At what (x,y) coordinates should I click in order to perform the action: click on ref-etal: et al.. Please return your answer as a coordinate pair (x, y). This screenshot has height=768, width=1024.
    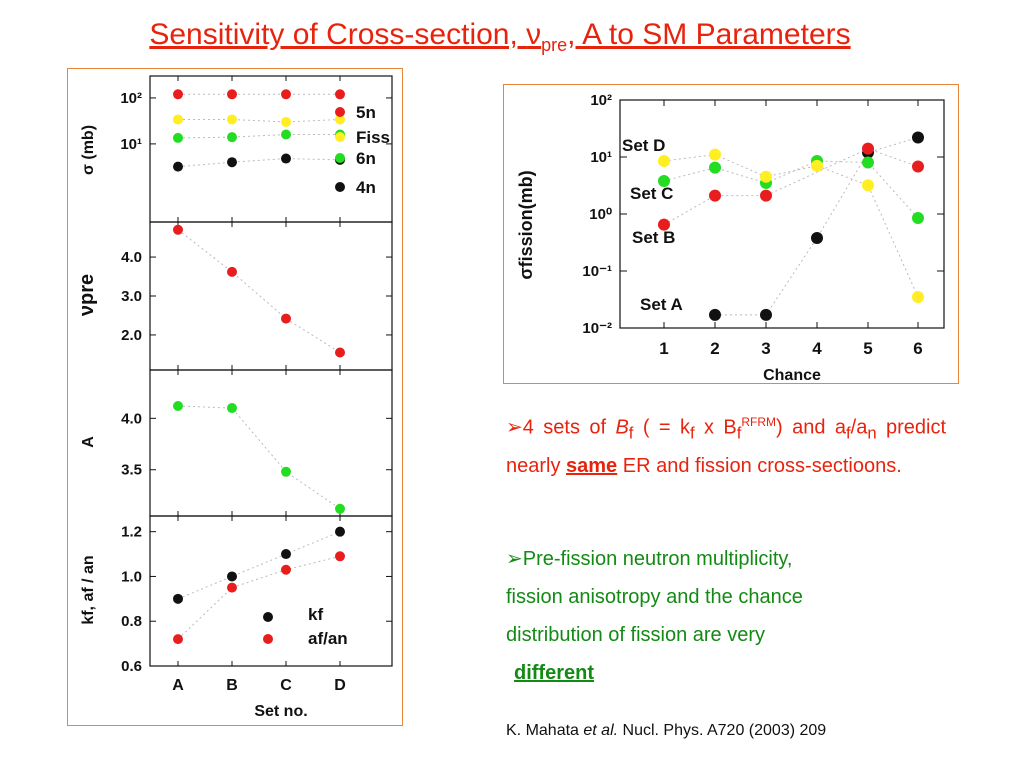
    Looking at the image, I should click on (601, 730).